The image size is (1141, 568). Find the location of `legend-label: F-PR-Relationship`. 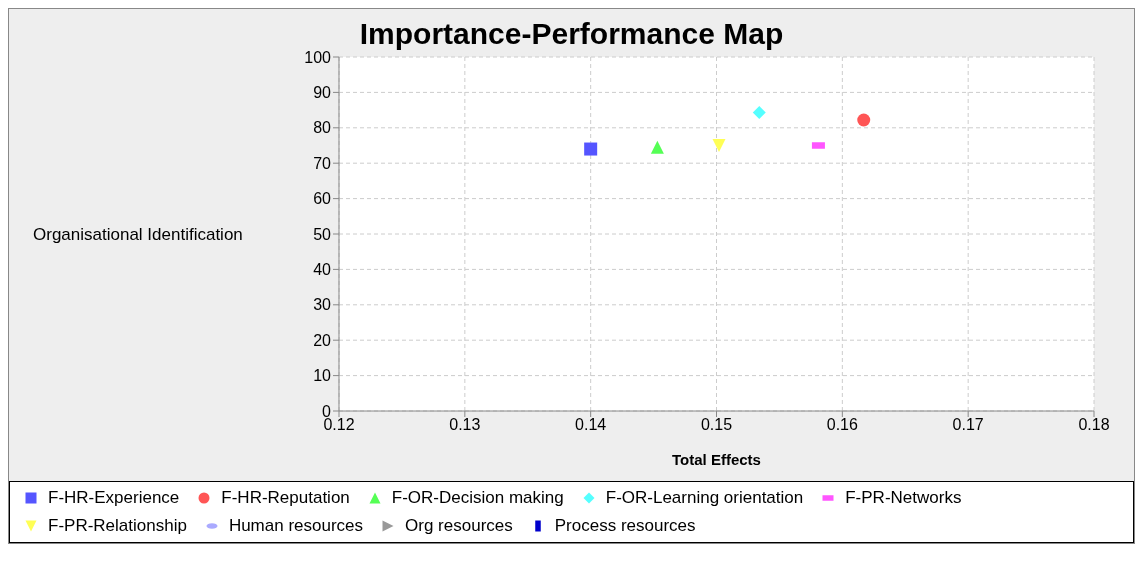

legend-label: F-PR-Relationship is located at coordinates (117, 526).